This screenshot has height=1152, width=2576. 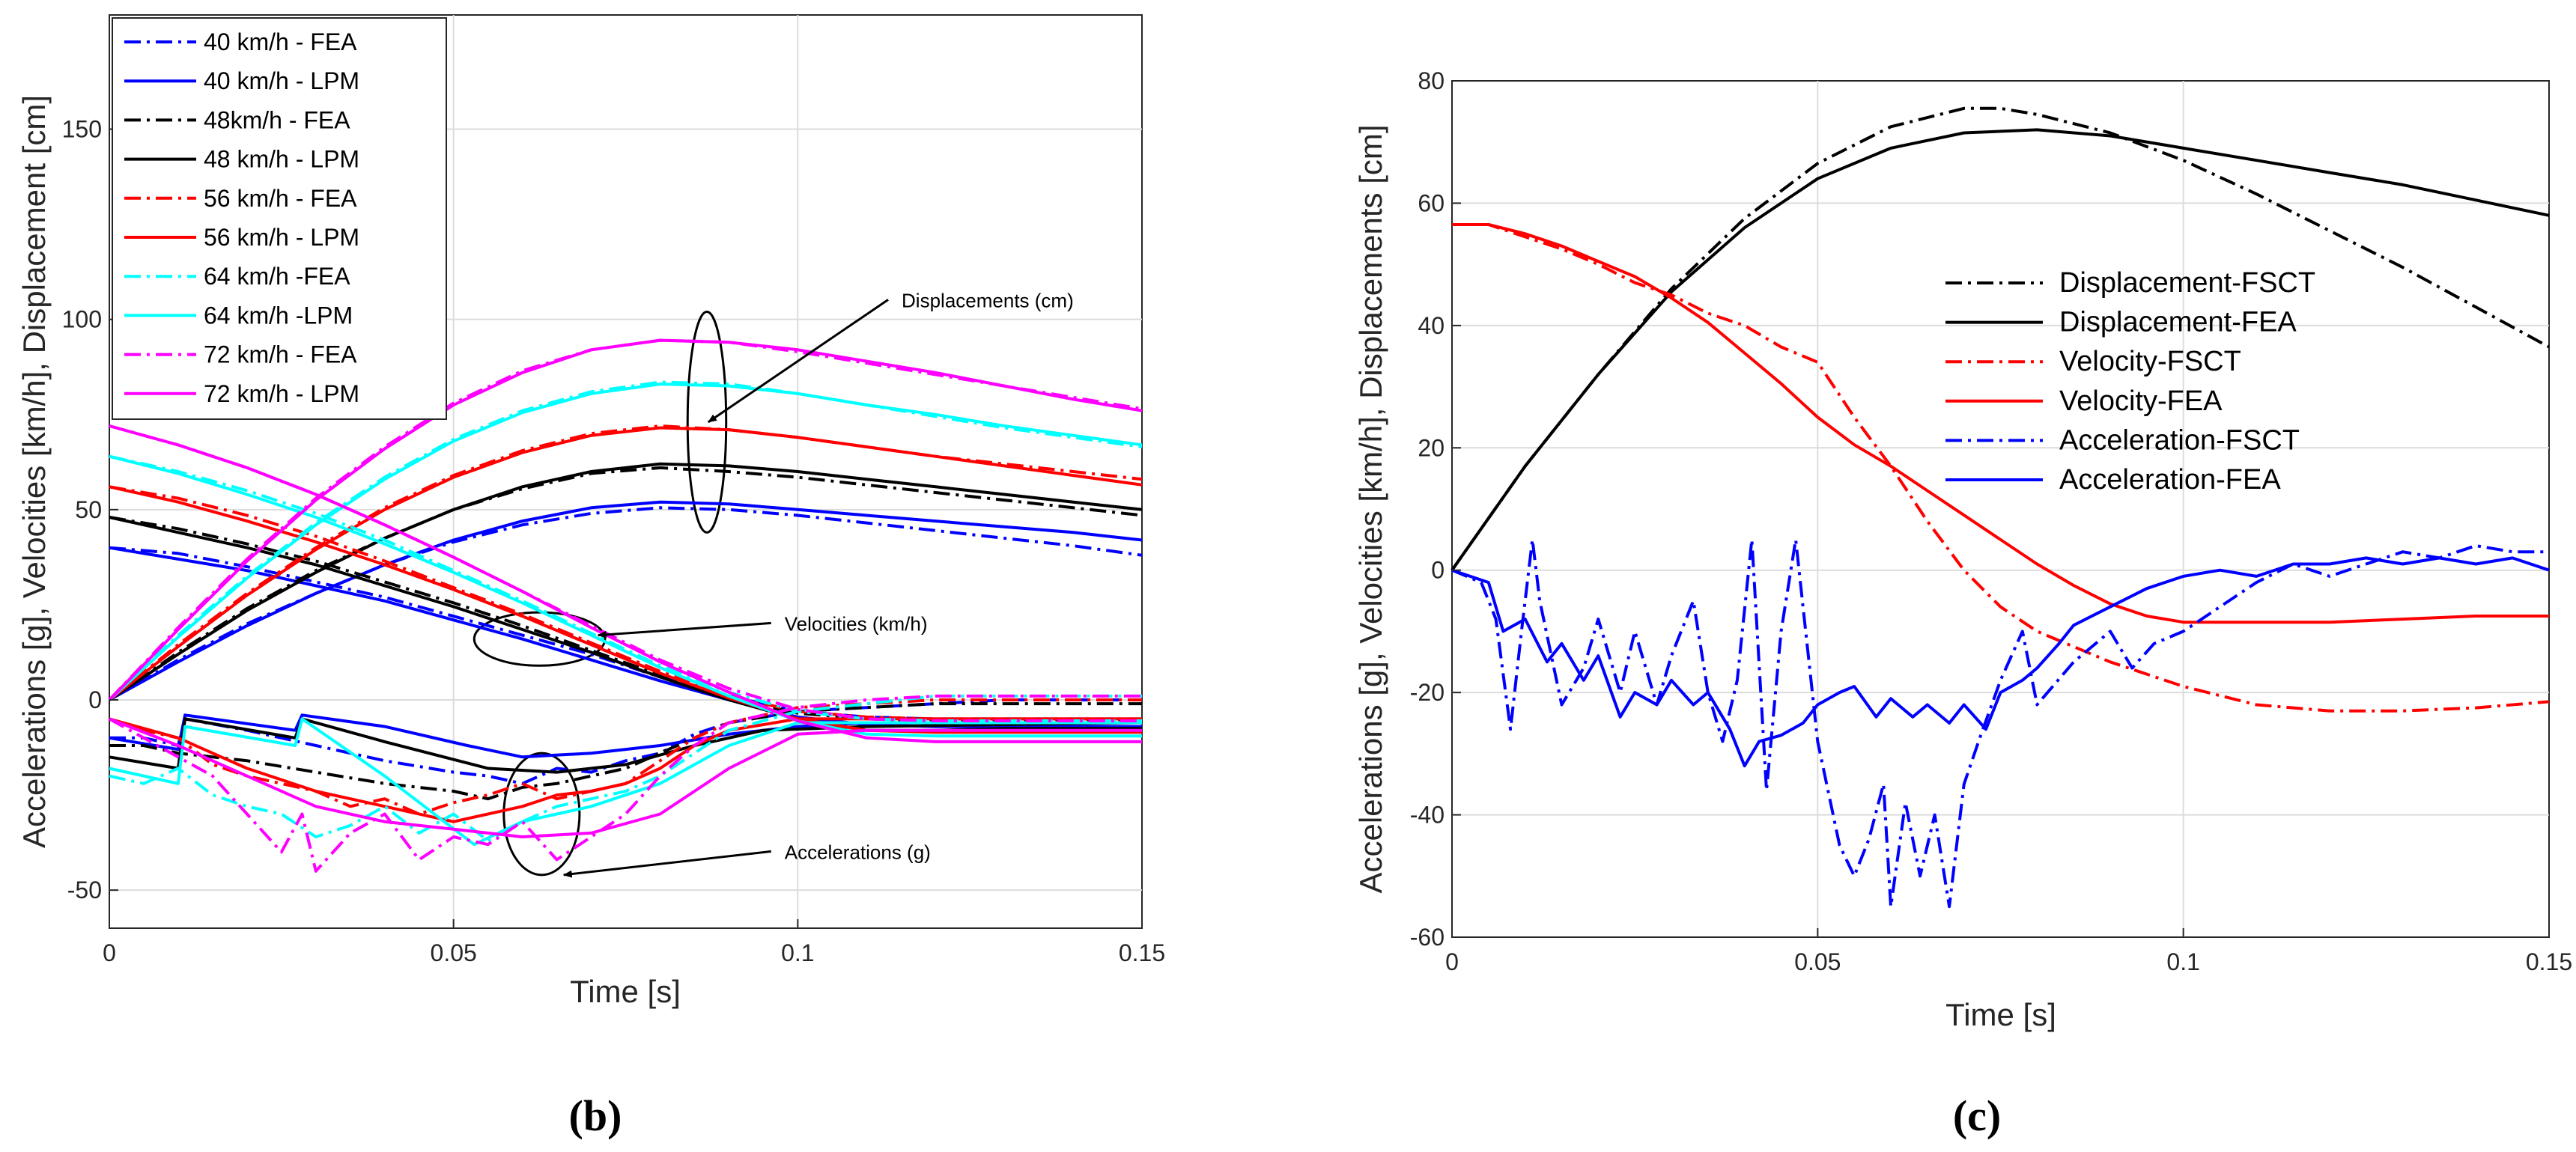 What do you see at coordinates (281, 80) in the screenshot?
I see `legend-b-label-1: 40 km/h - LPM` at bounding box center [281, 80].